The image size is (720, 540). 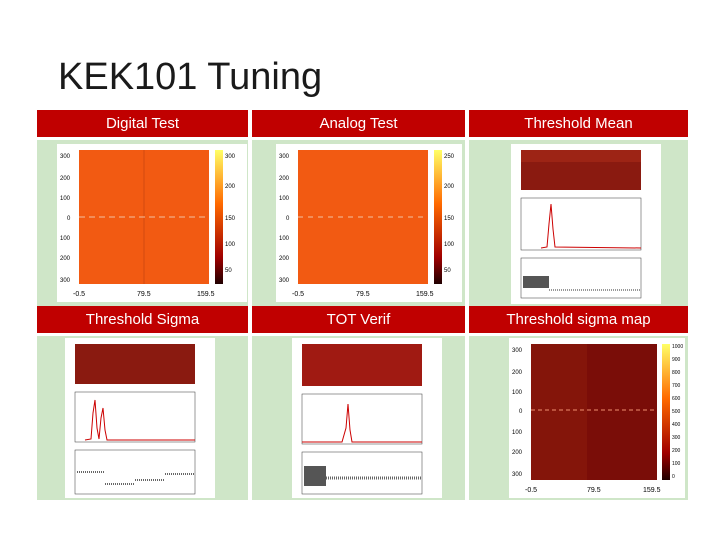 I want to click on tot-verif-plots, so click(x=367, y=418).